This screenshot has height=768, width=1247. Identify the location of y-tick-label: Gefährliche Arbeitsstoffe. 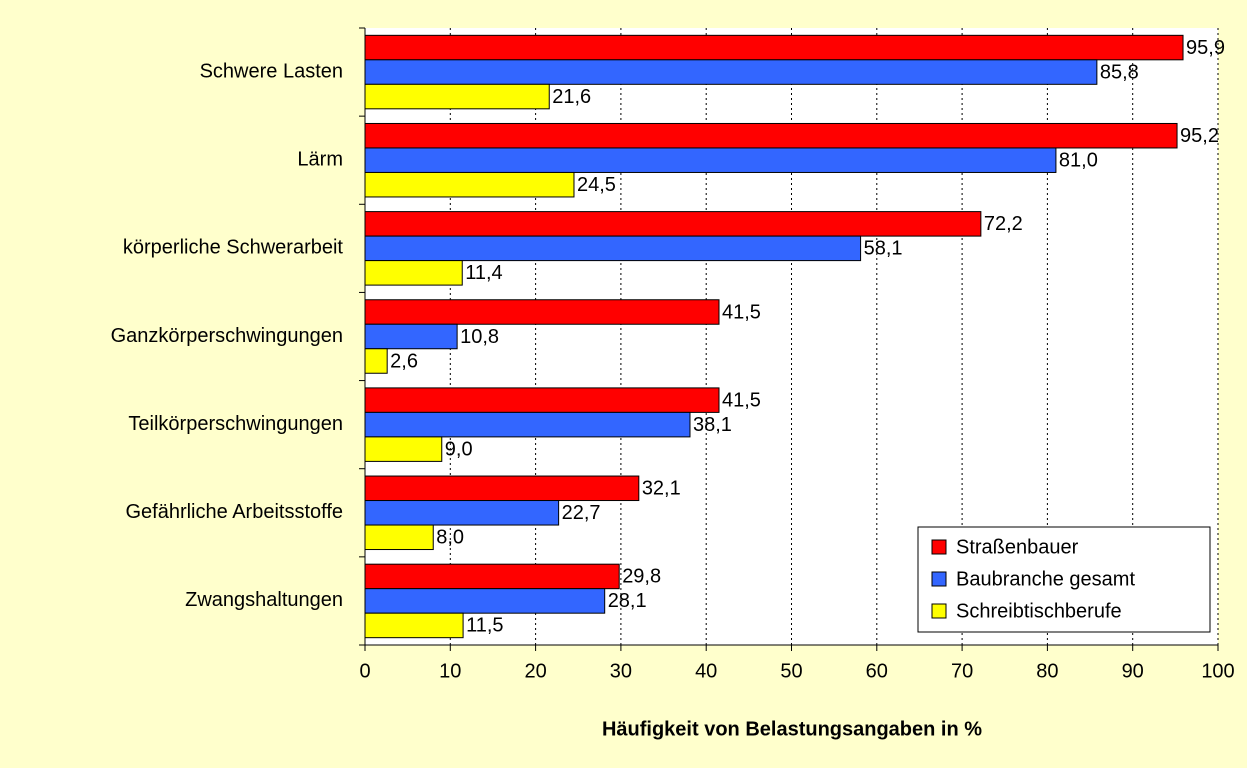
(234, 512).